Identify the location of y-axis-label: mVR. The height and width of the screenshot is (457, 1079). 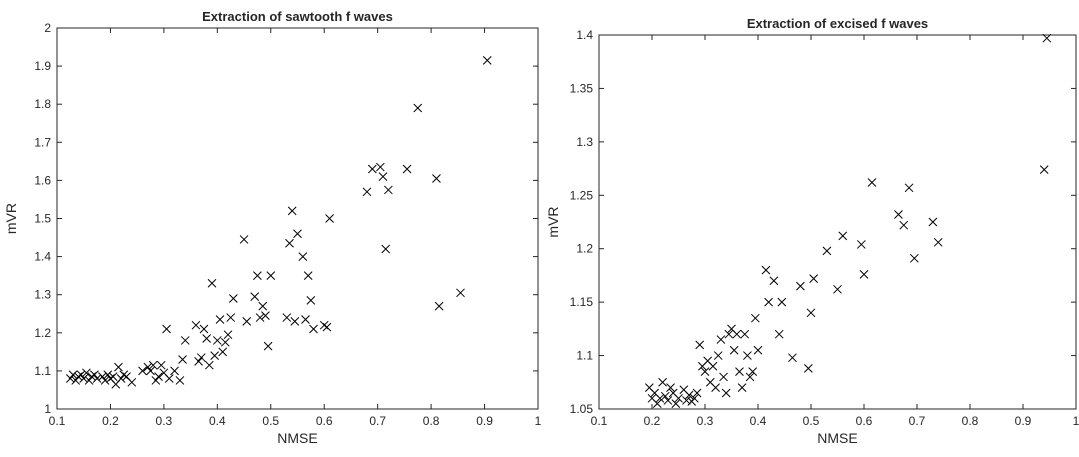
(553, 221).